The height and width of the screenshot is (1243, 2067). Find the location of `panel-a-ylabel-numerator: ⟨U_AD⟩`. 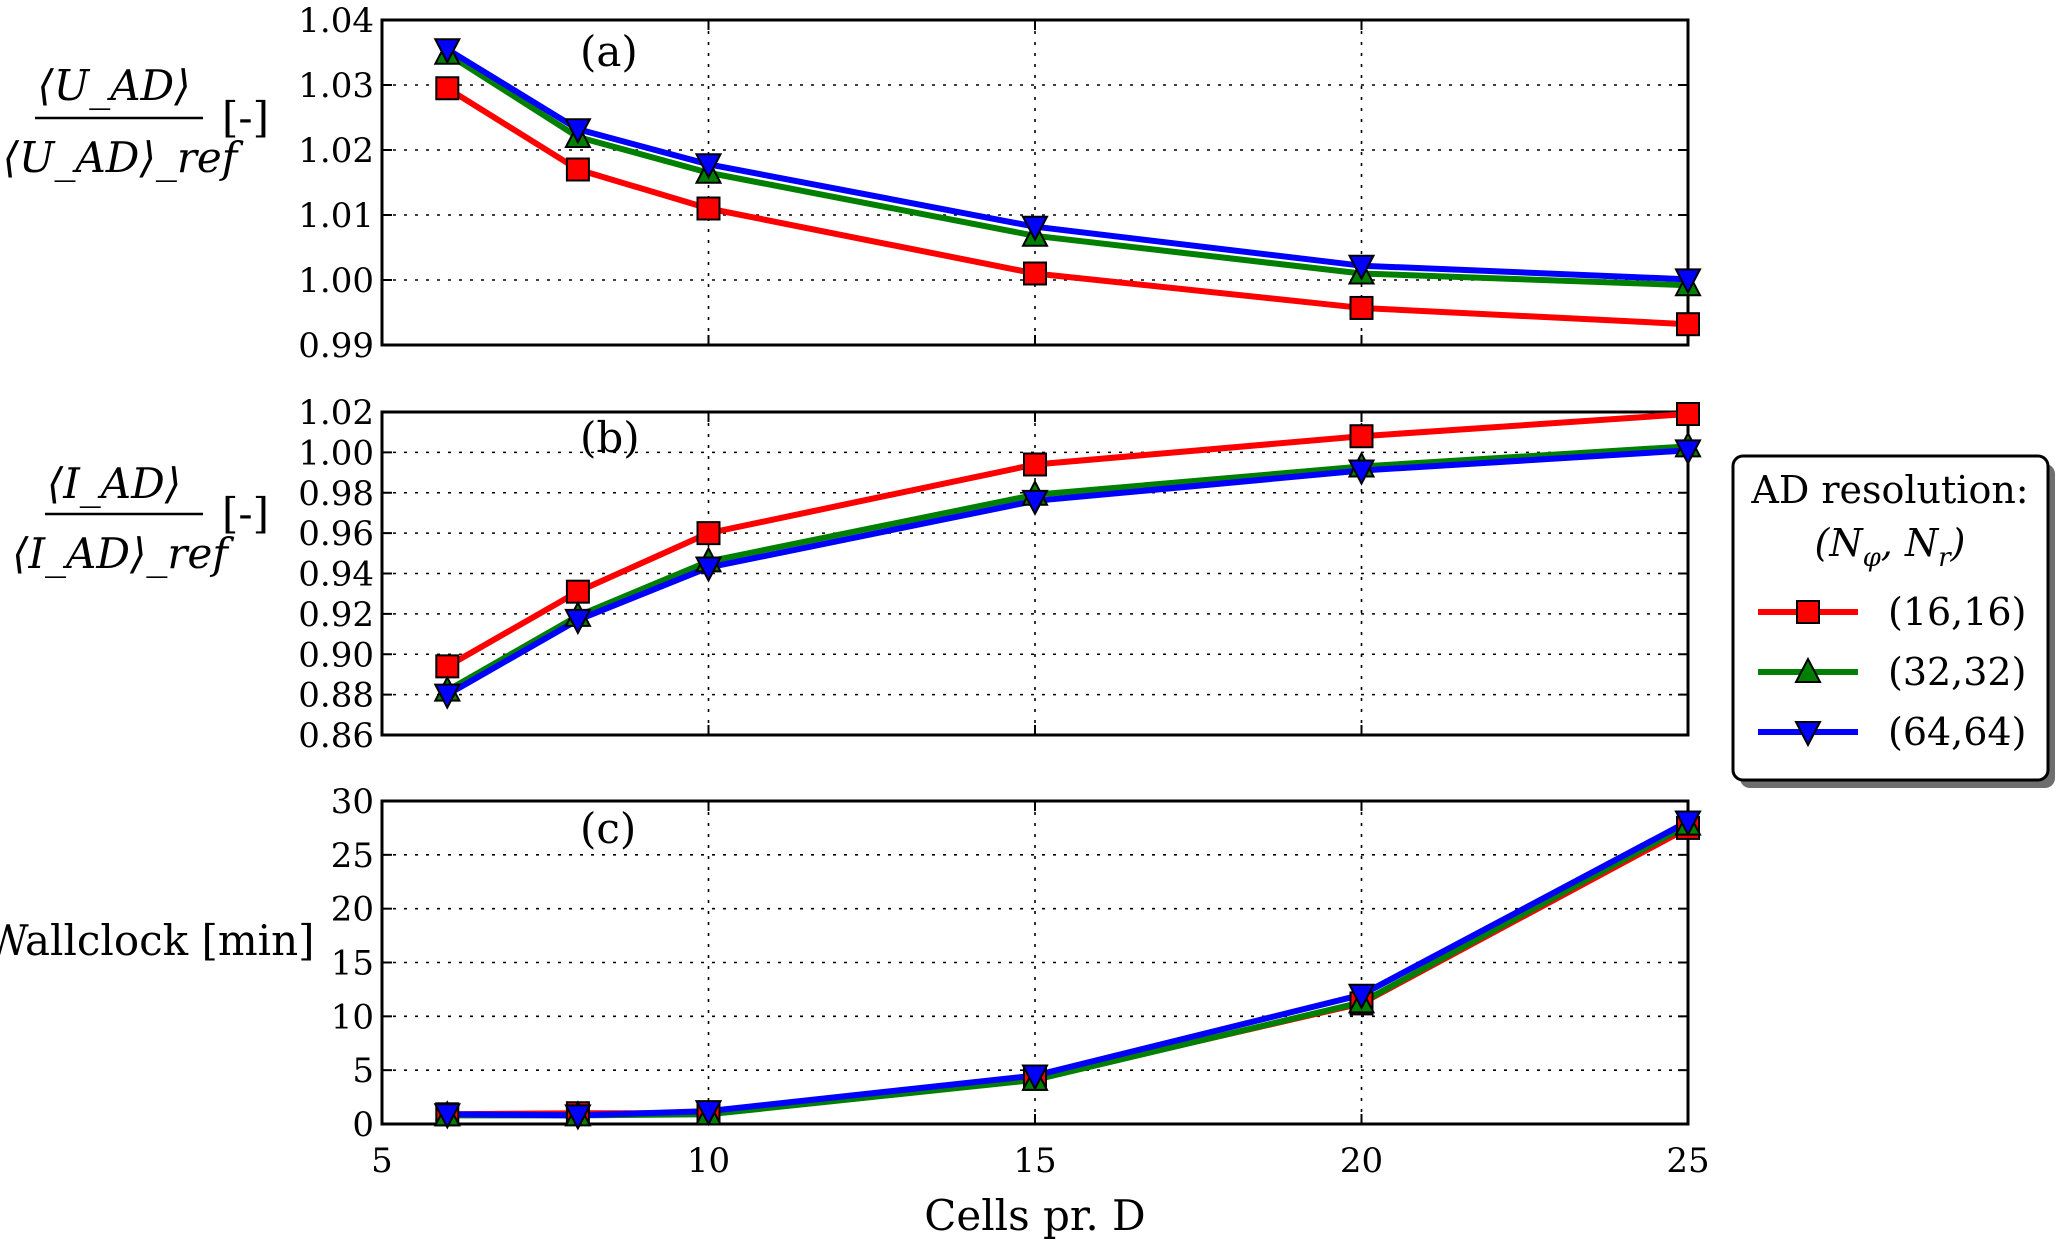

panel-a-ylabel-numerator: ⟨U_AD⟩ is located at coordinates (113, 85).